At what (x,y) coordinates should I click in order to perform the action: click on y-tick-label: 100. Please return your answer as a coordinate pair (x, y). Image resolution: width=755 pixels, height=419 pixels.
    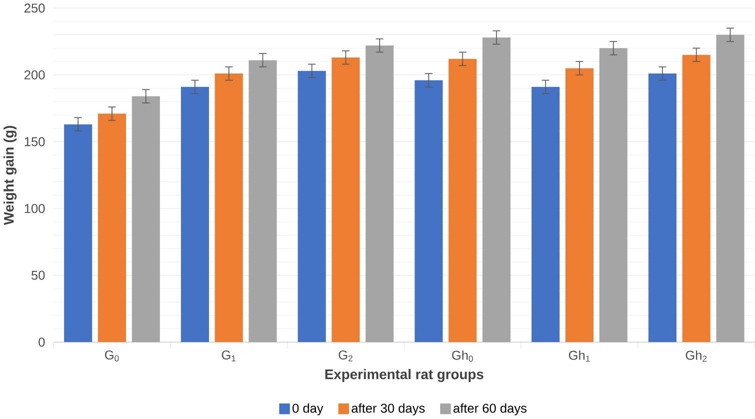
    Looking at the image, I should click on (34, 209).